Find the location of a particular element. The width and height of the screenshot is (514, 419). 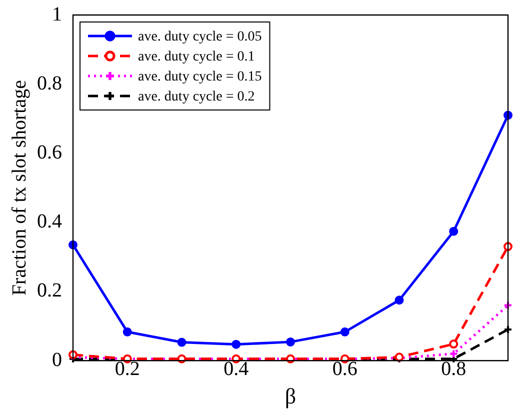

y-tick-label: 0.8 is located at coordinates (49, 83).